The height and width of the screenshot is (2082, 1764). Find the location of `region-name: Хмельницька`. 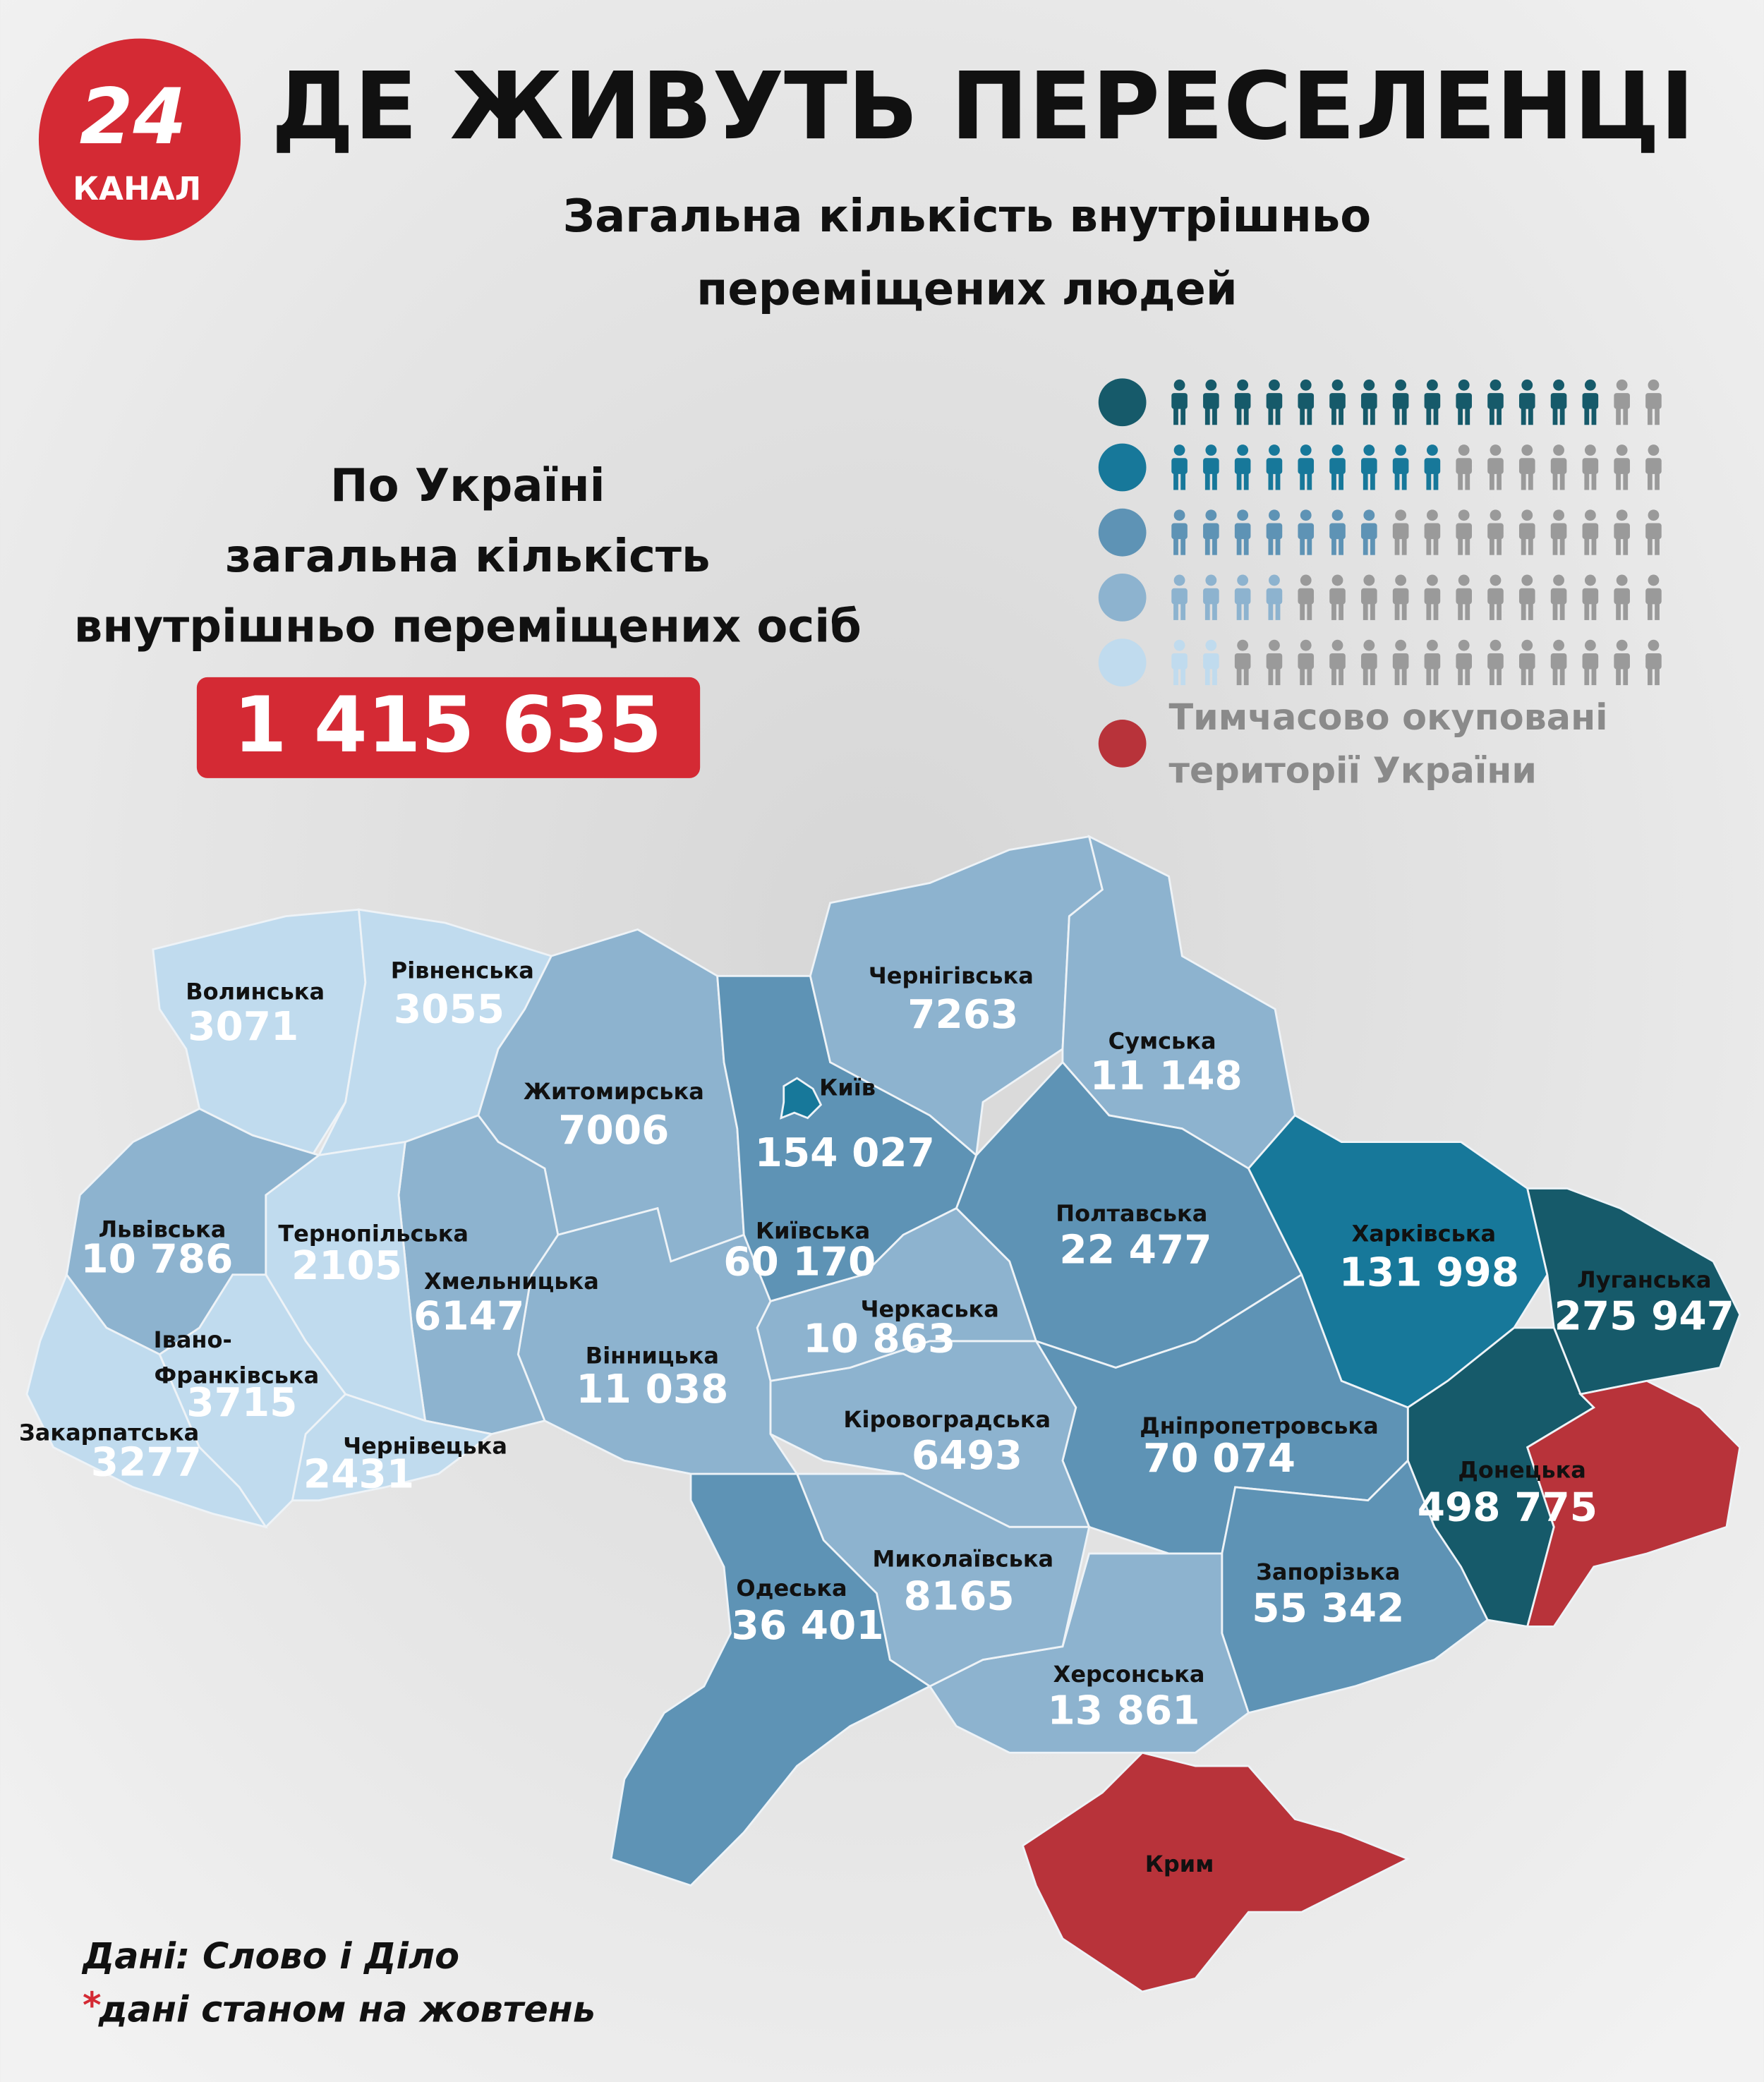

region-name: Хмельницька is located at coordinates (511, 1281).